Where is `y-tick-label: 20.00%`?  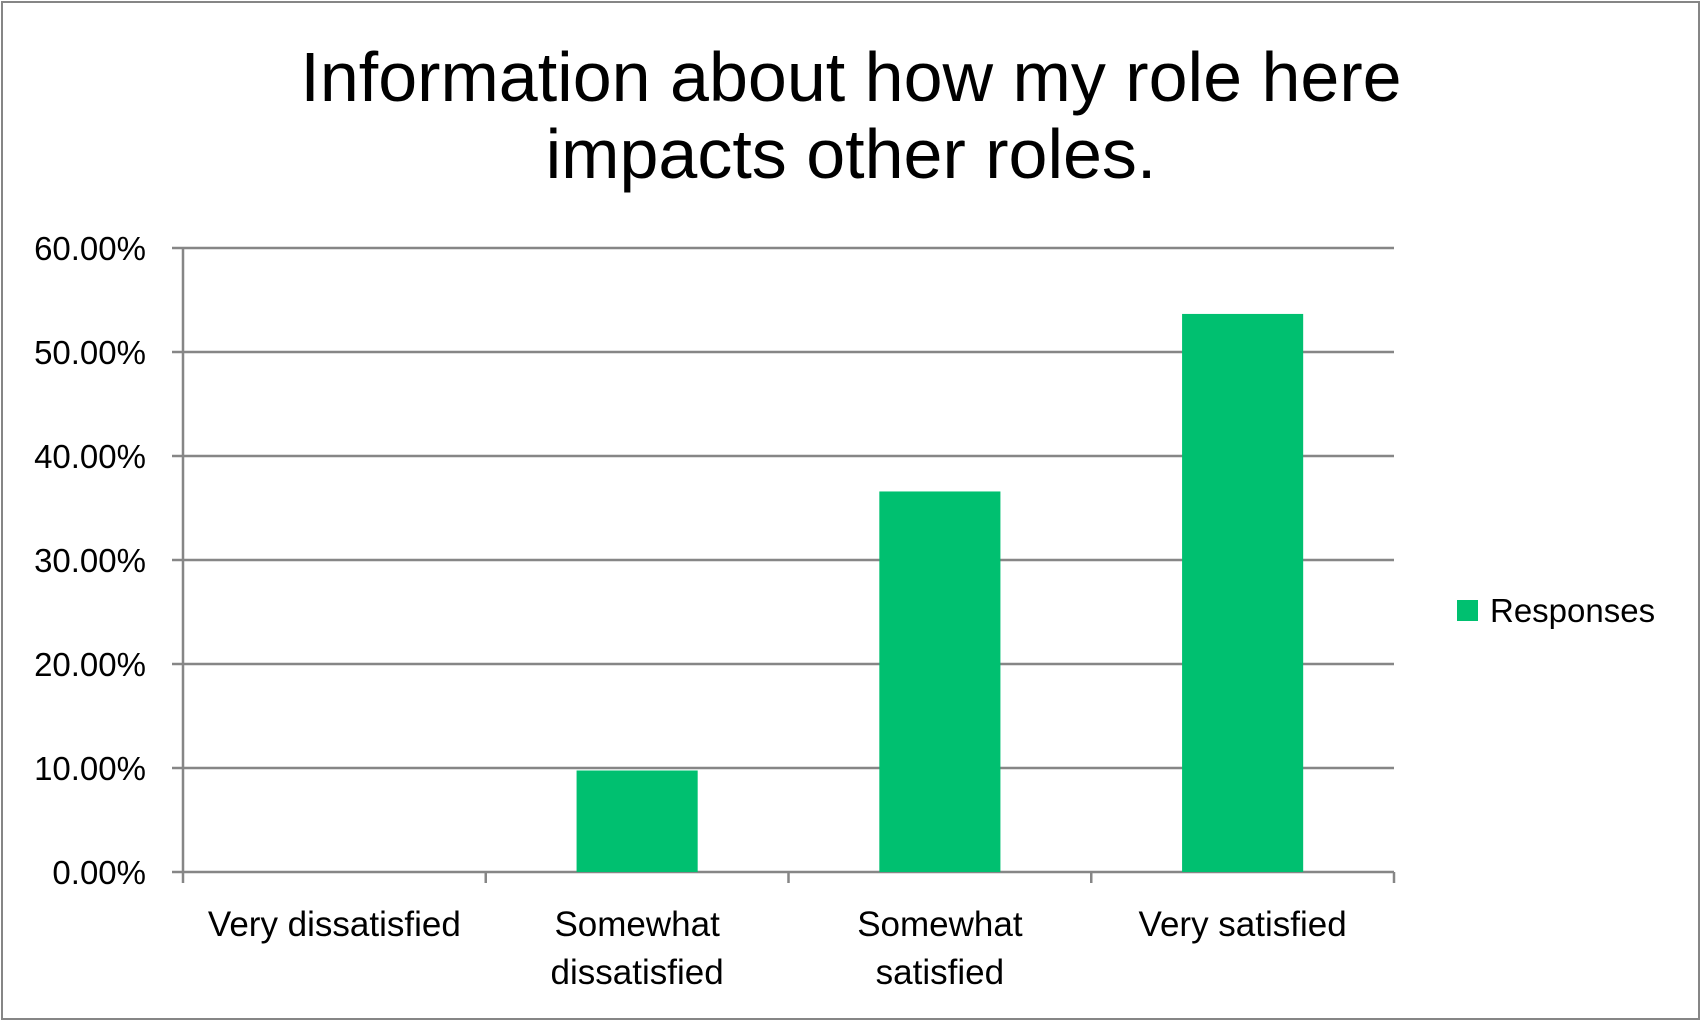 y-tick-label: 20.00% is located at coordinates (90, 664).